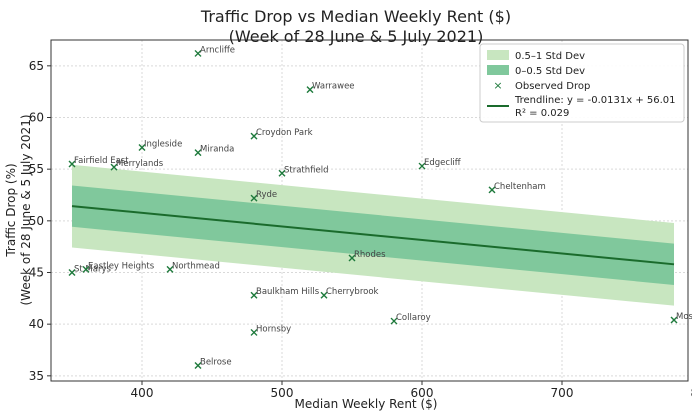 The width and height of the screenshot is (692, 415). I want to click on data-point-label: Croydon Park, so click(284, 133).